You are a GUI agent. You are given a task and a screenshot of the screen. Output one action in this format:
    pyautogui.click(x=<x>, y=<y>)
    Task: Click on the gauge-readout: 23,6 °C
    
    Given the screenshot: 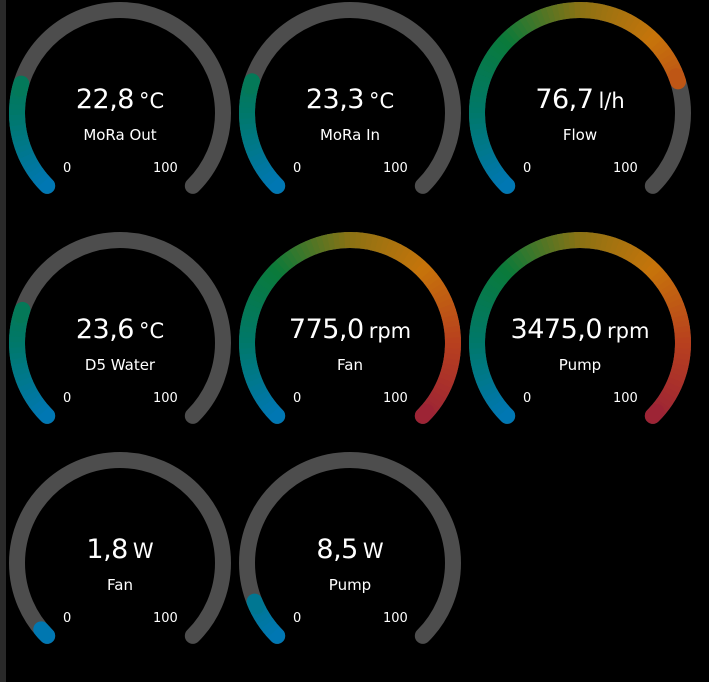 What is the action you would take?
    pyautogui.click(x=120, y=329)
    